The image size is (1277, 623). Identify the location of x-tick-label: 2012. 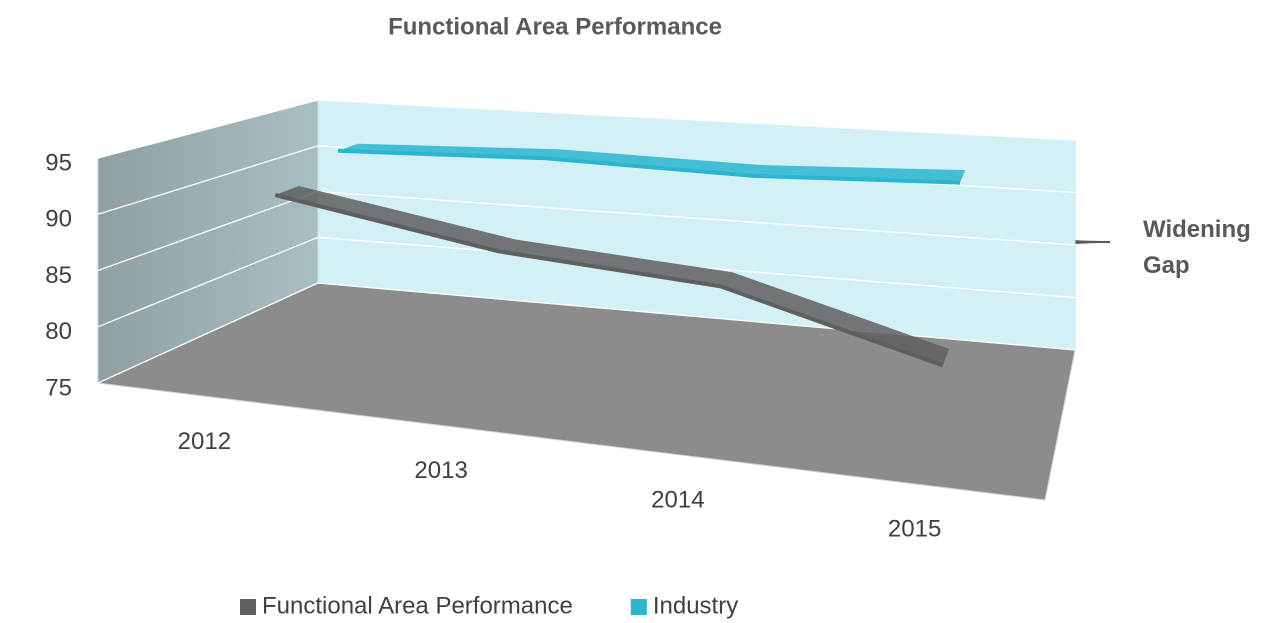
(204, 441).